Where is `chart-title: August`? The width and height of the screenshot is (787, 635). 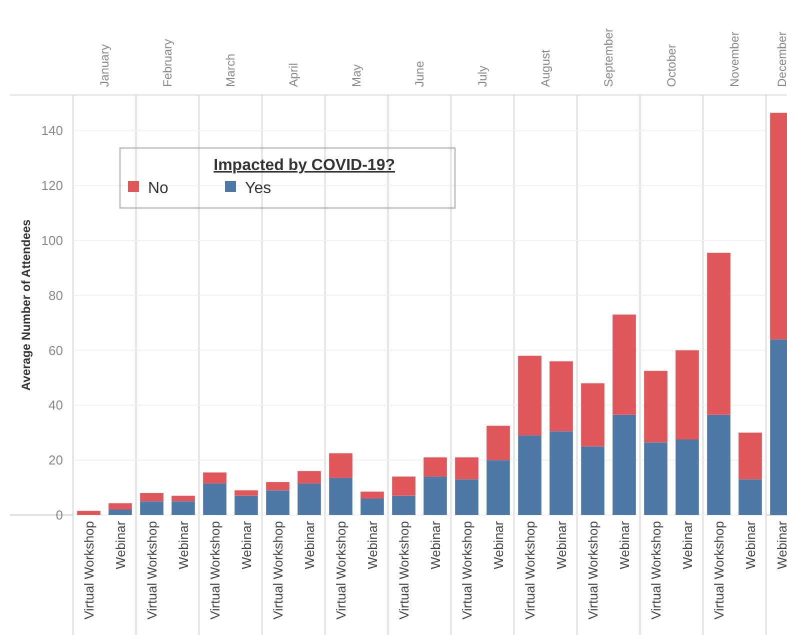 chart-title: August is located at coordinates (545, 67).